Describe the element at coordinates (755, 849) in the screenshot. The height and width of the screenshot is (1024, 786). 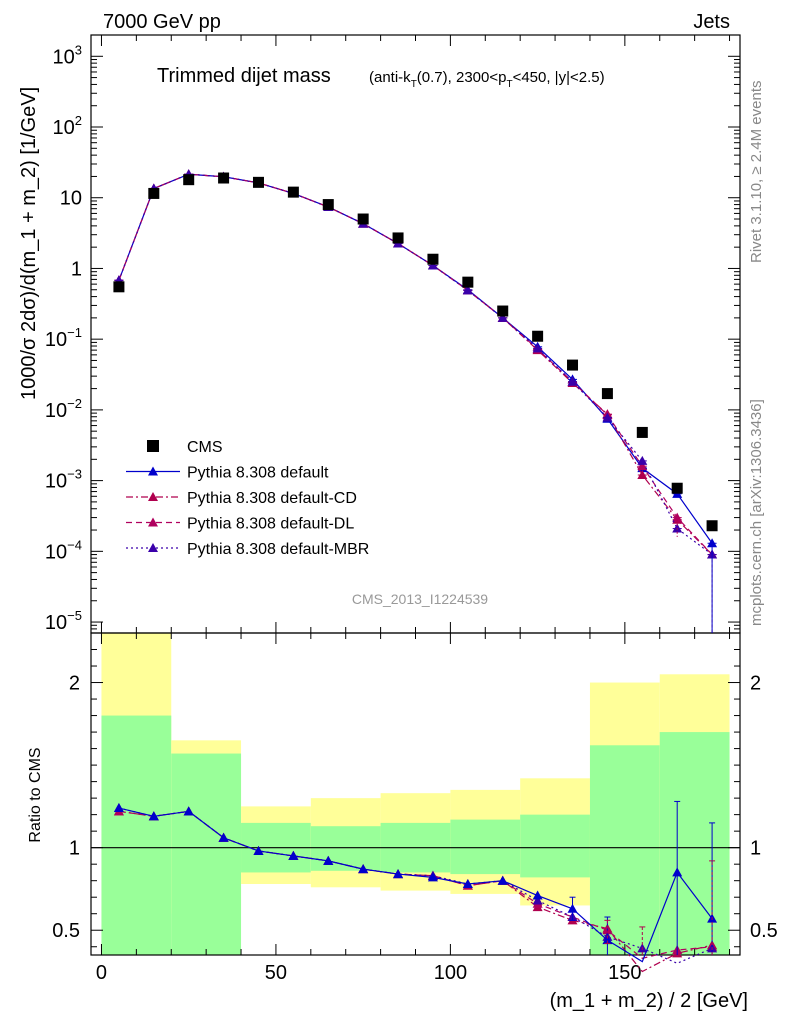
I see `ratio-y-tick-label-right: 1` at that location.